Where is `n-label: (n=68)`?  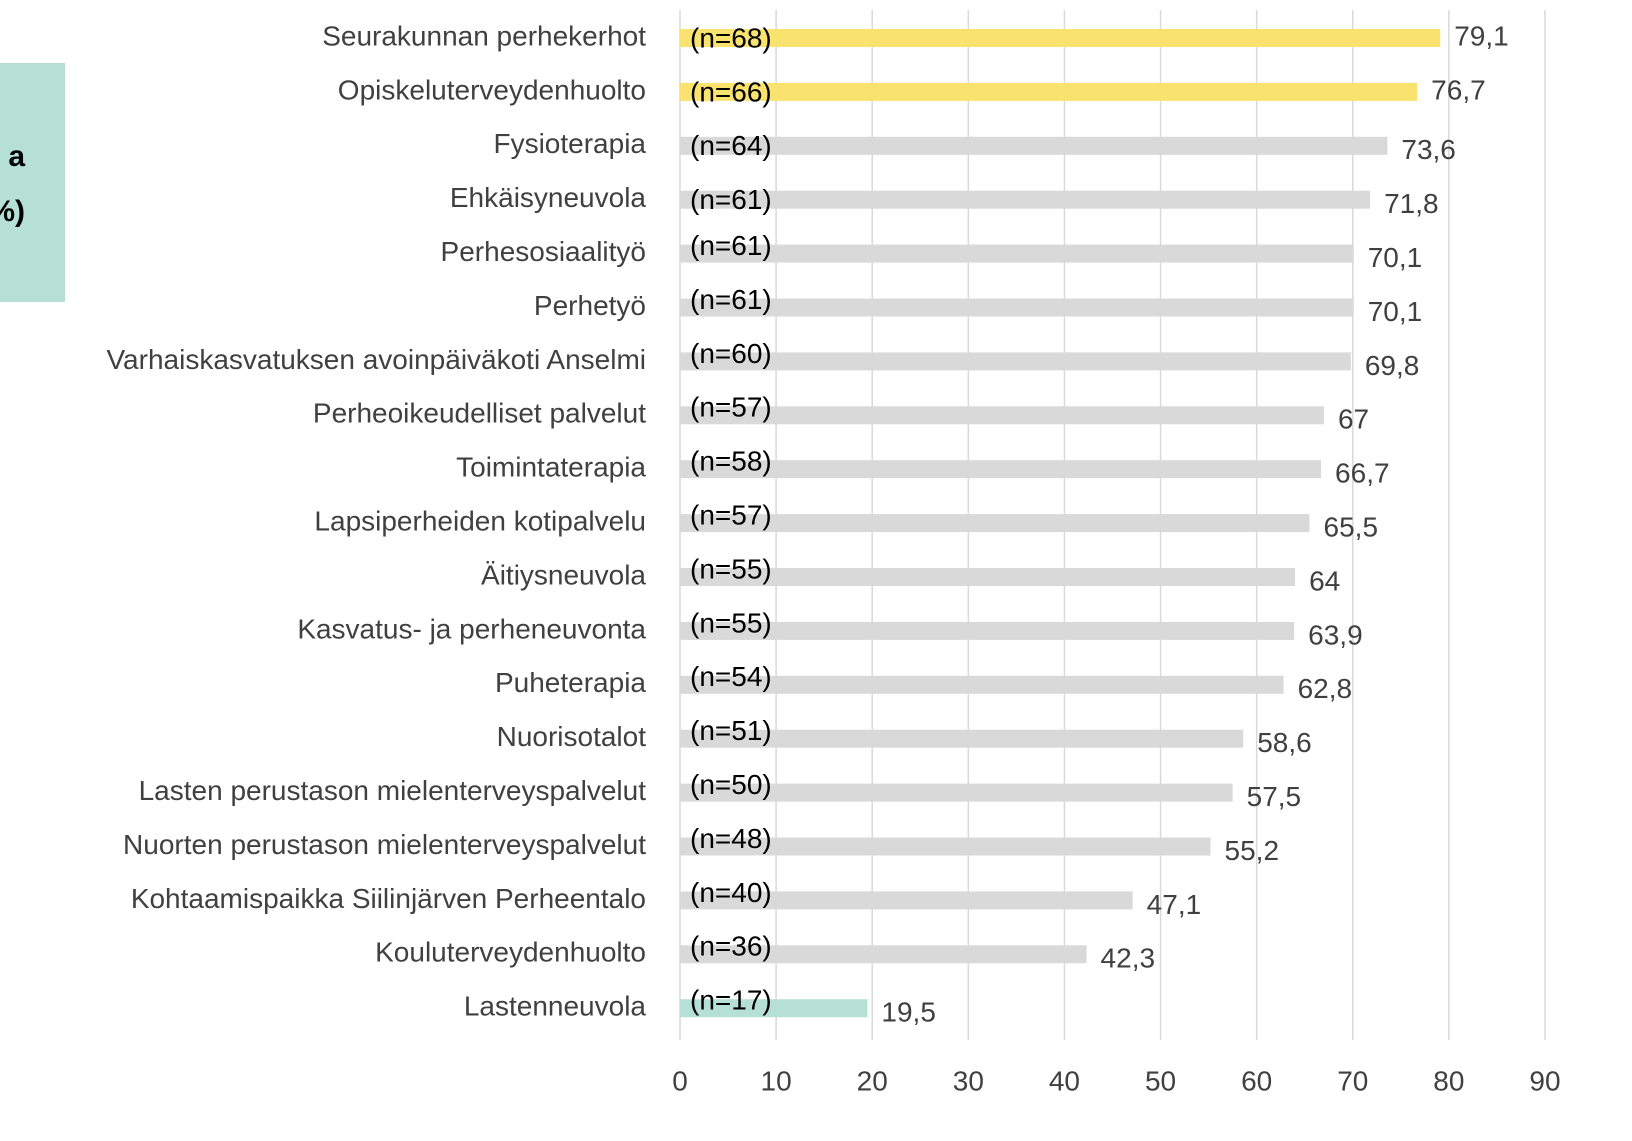 n-label: (n=68) is located at coordinates (731, 37).